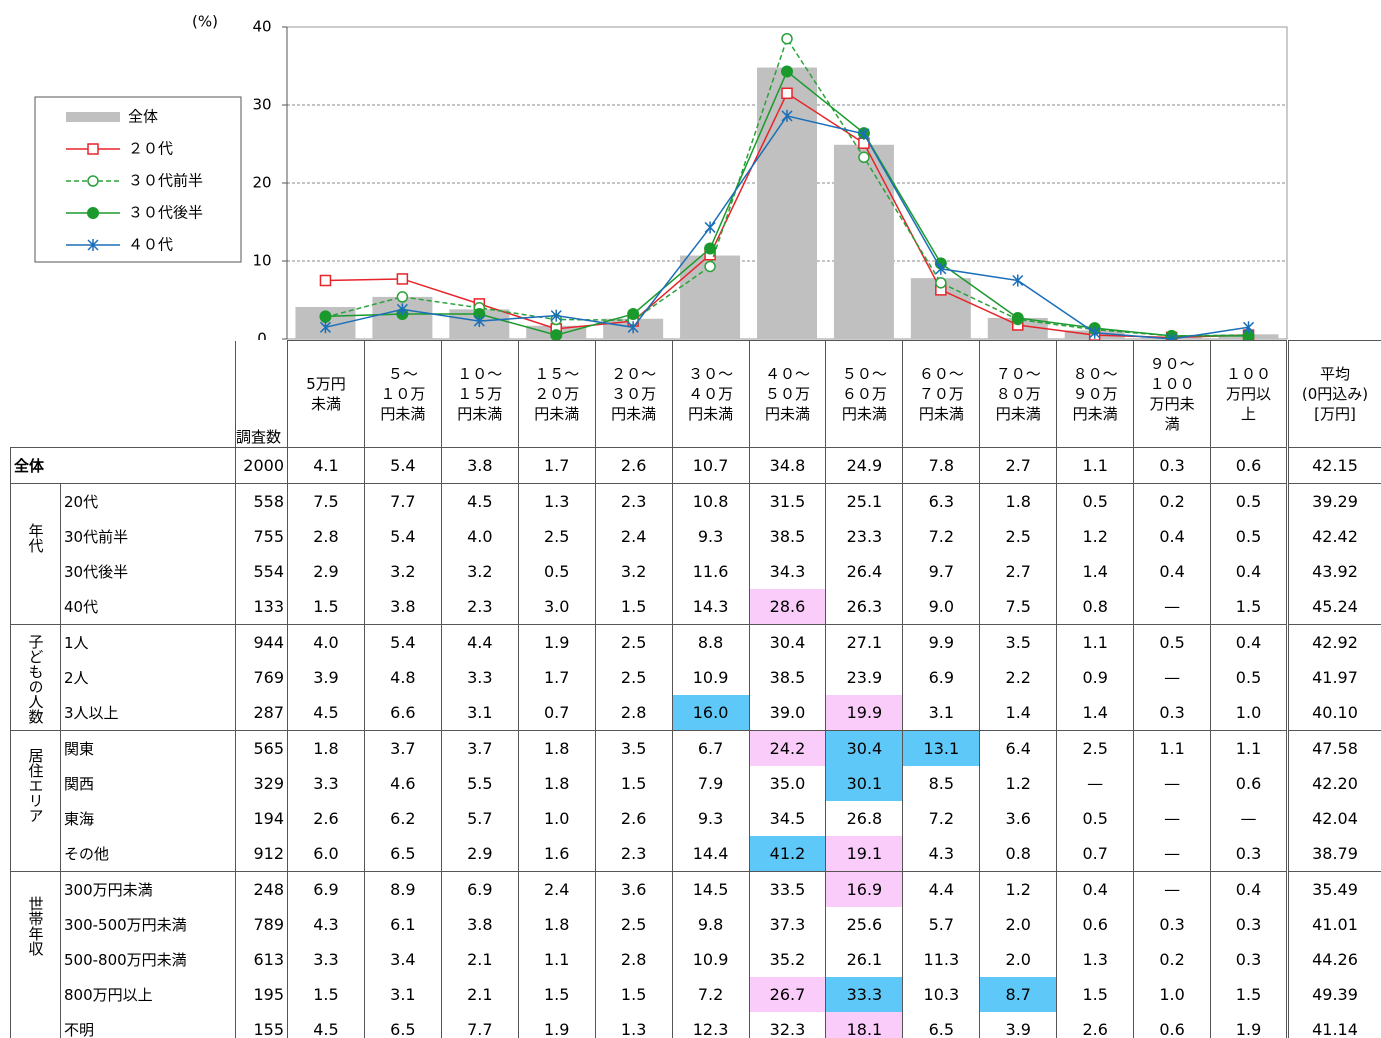 Image resolution: width=1381 pixels, height=1038 pixels. Describe the element at coordinates (787, 501) in the screenshot. I see `value-cell: 31.5` at that location.